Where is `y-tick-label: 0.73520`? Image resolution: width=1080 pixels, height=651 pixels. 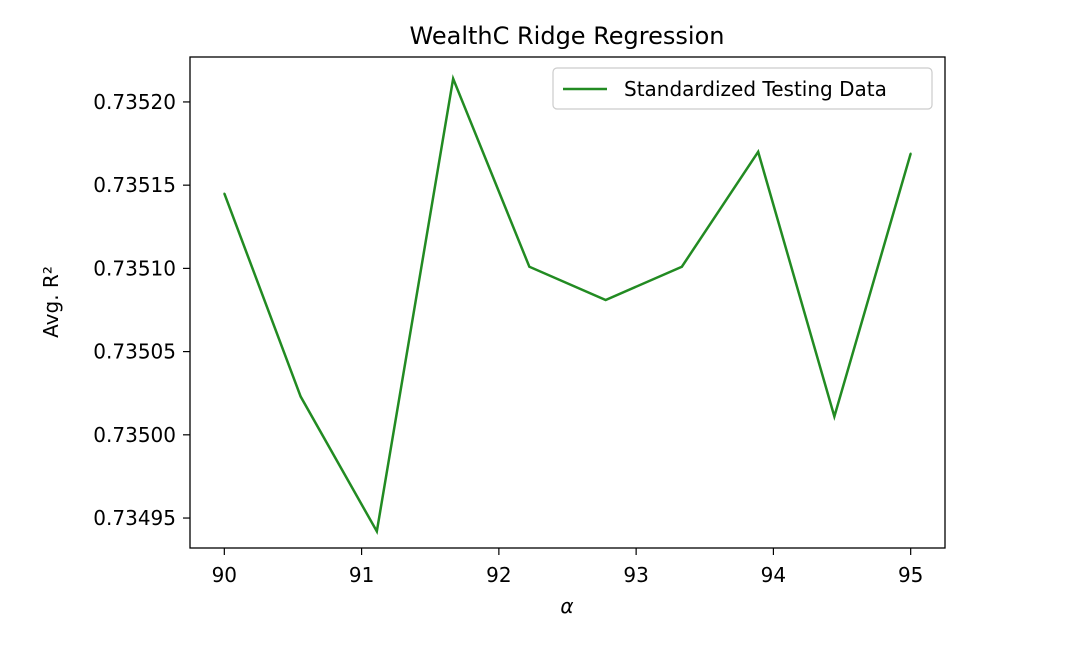 y-tick-label: 0.73520 is located at coordinates (134, 102).